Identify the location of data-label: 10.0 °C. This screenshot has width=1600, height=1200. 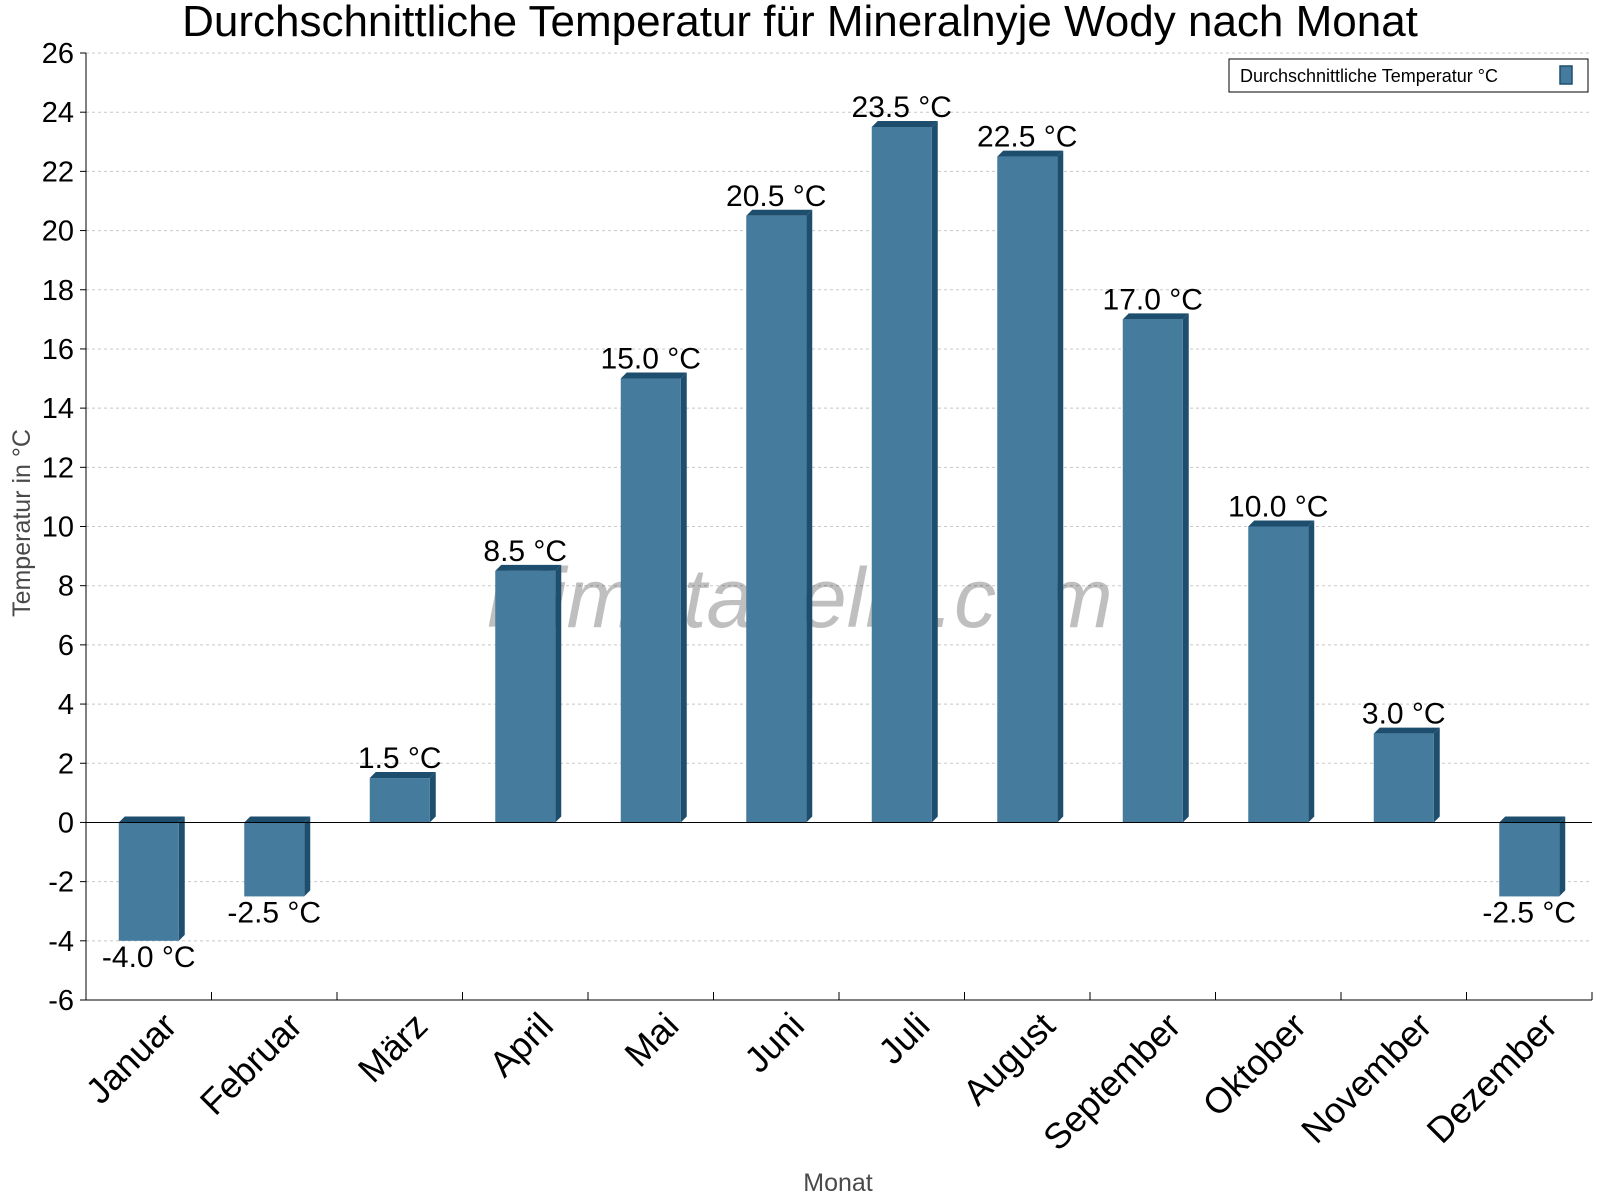
(1278, 507).